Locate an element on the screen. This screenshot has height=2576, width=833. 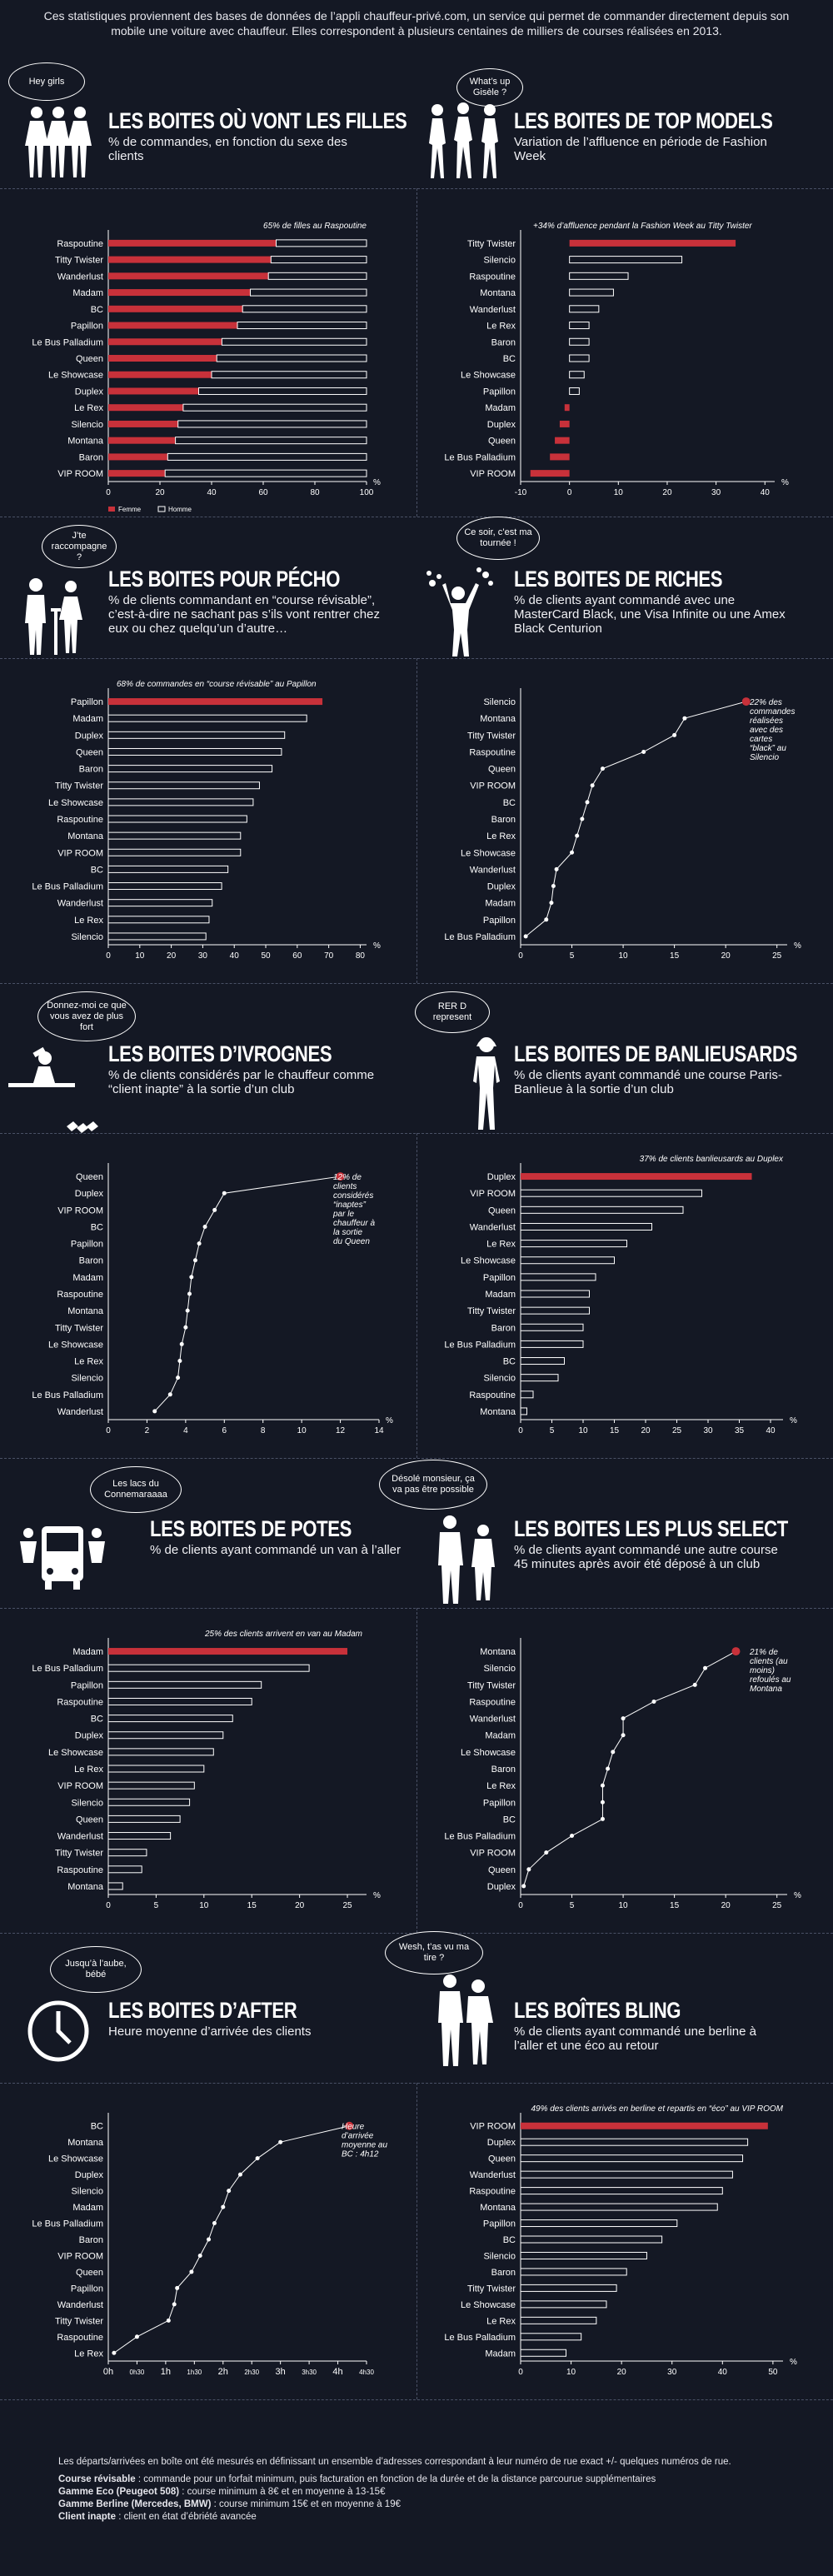
x-tick-label: 70 is located at coordinates (329, 956).